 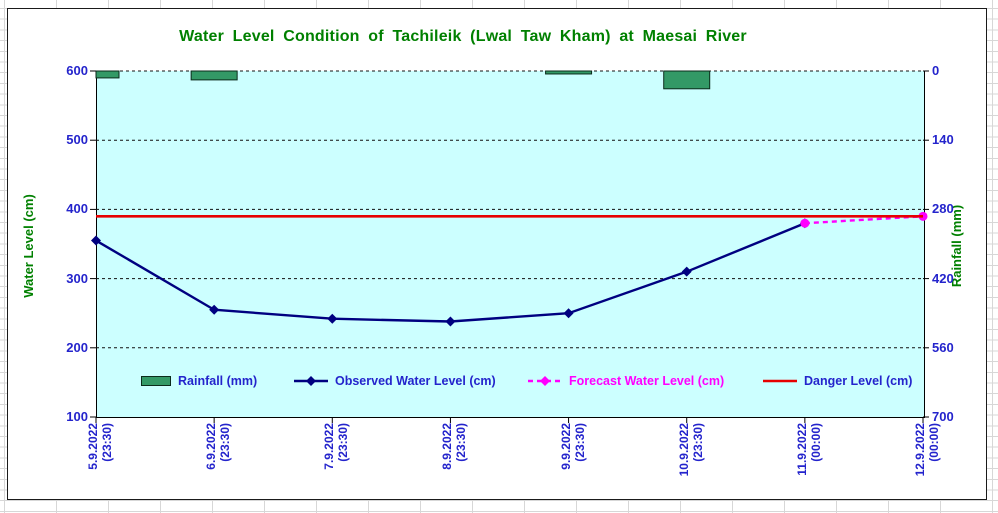 I want to click on x-axis-tick-label: 7.9.2022 (23:30), so click(x=336, y=446).